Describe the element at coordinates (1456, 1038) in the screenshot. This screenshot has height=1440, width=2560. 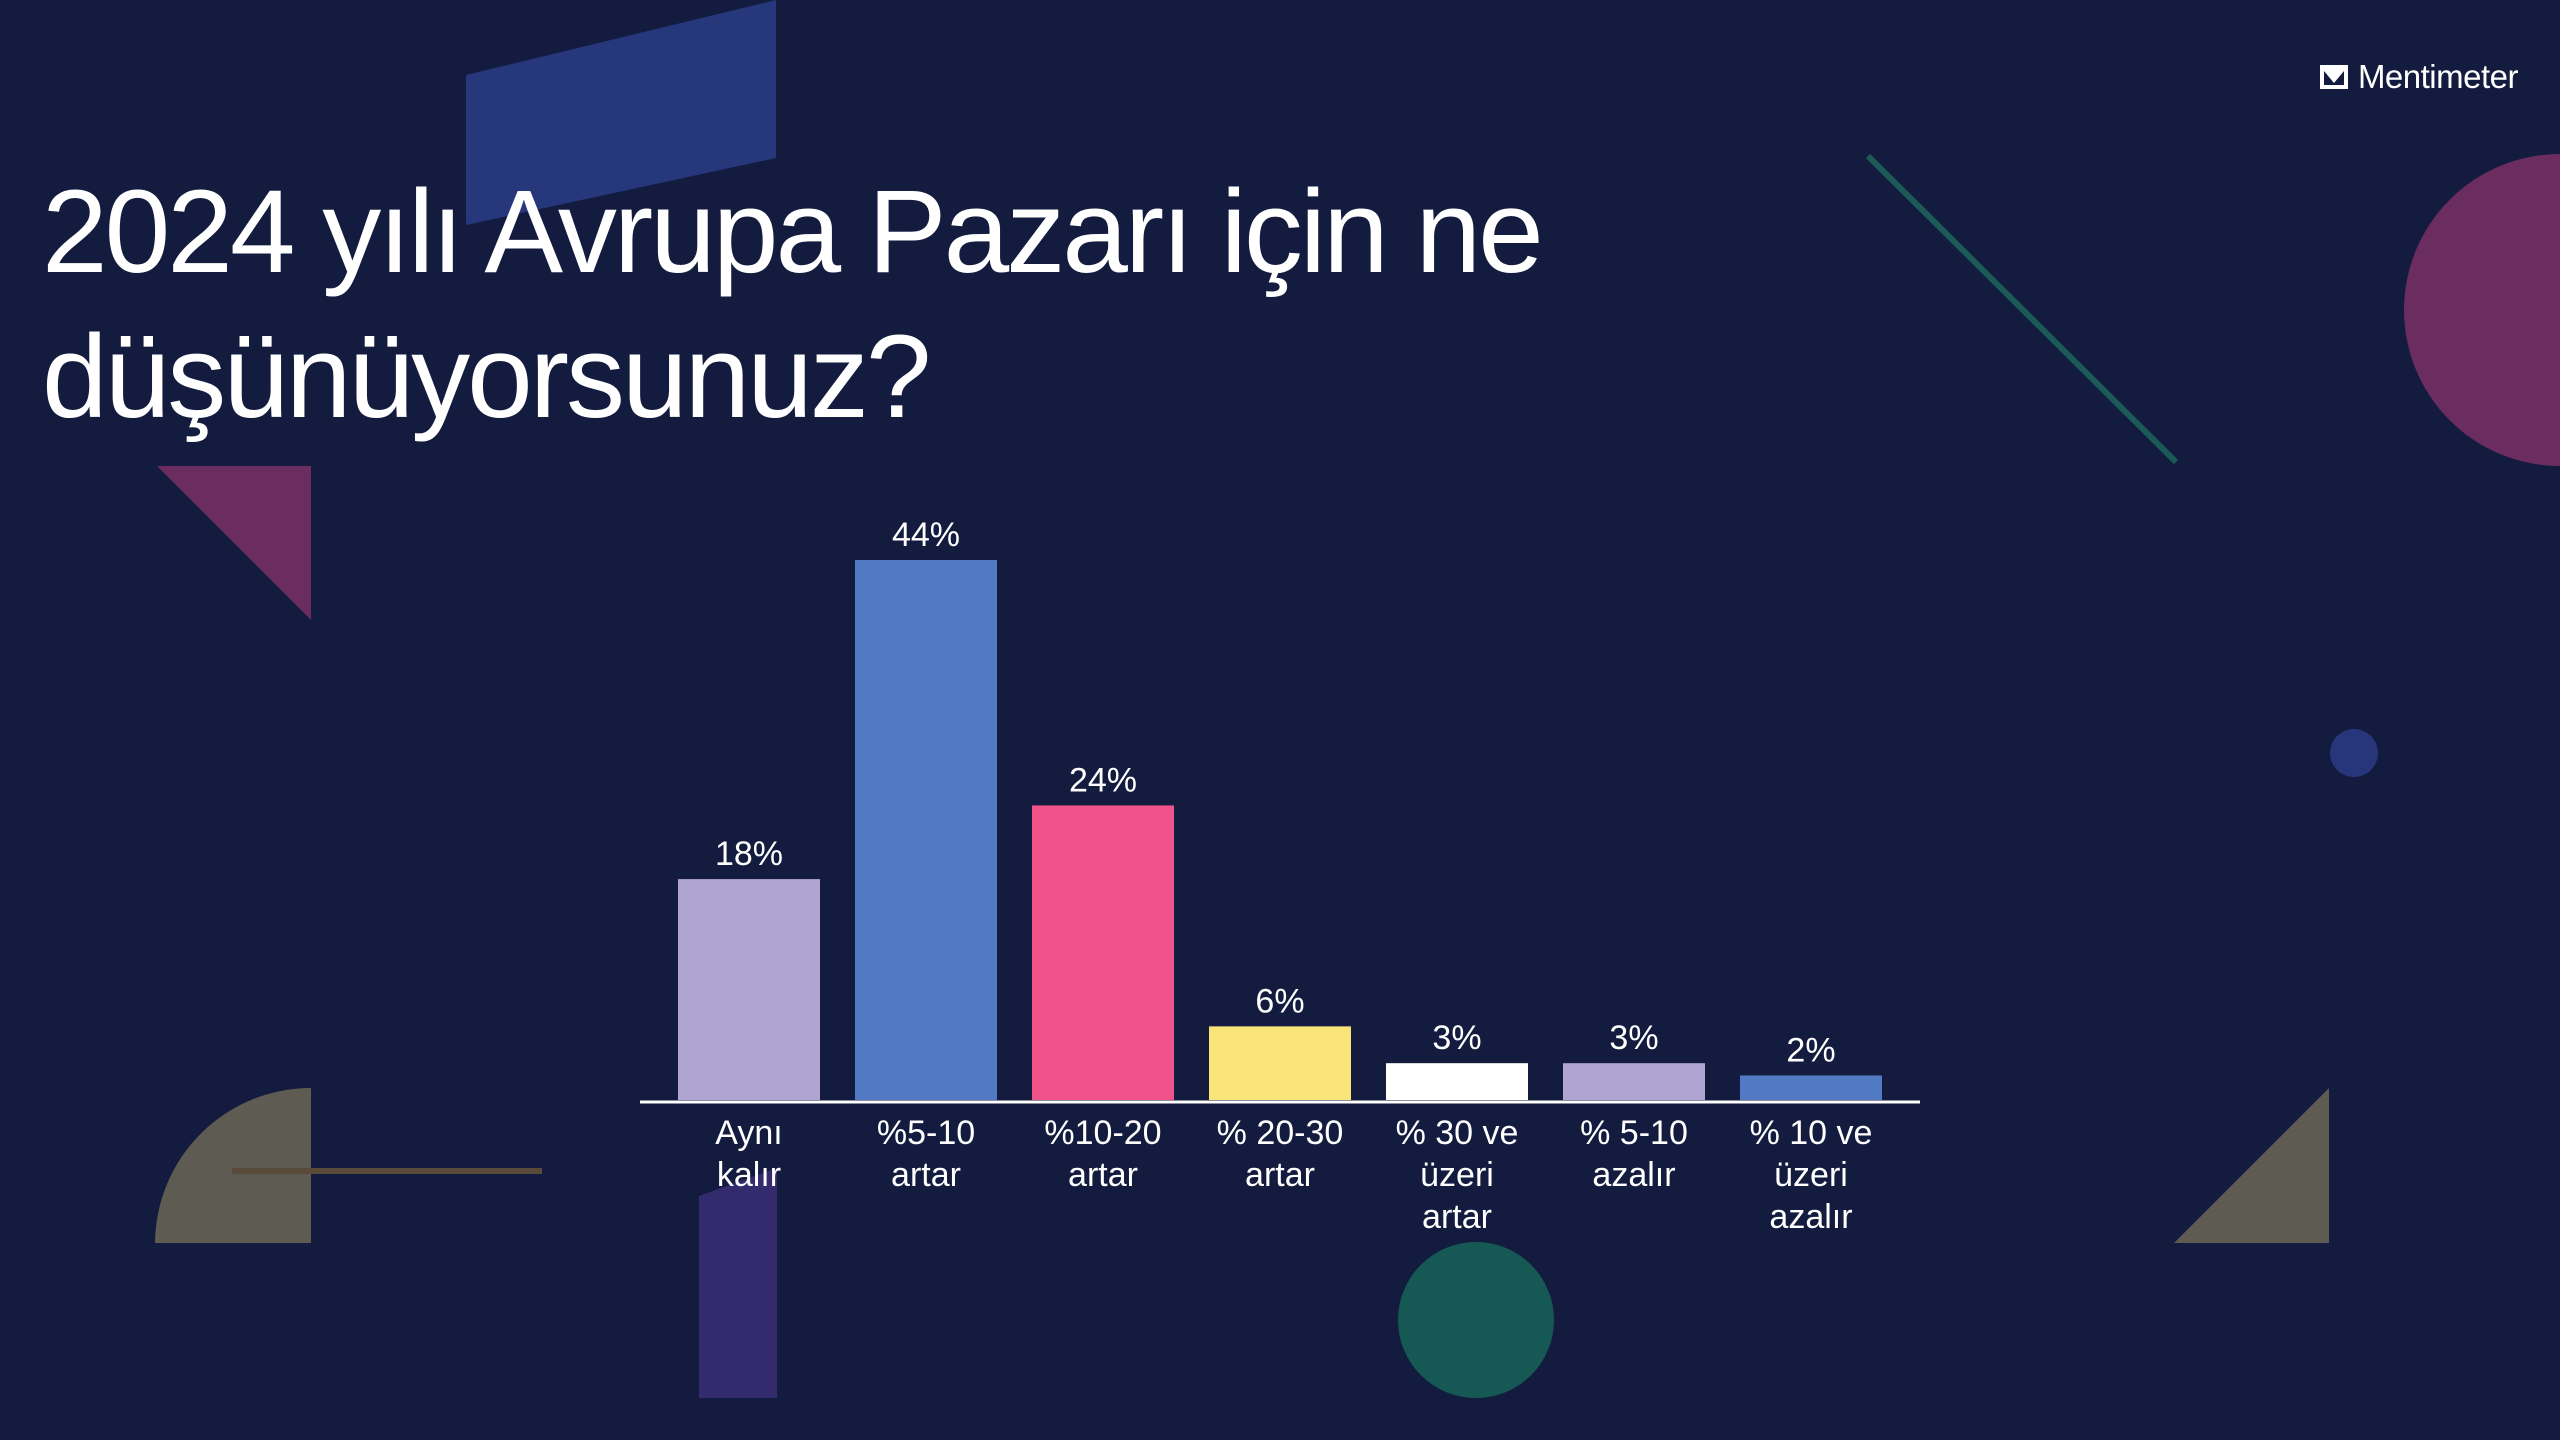
I see `value-label-5: 3%` at that location.